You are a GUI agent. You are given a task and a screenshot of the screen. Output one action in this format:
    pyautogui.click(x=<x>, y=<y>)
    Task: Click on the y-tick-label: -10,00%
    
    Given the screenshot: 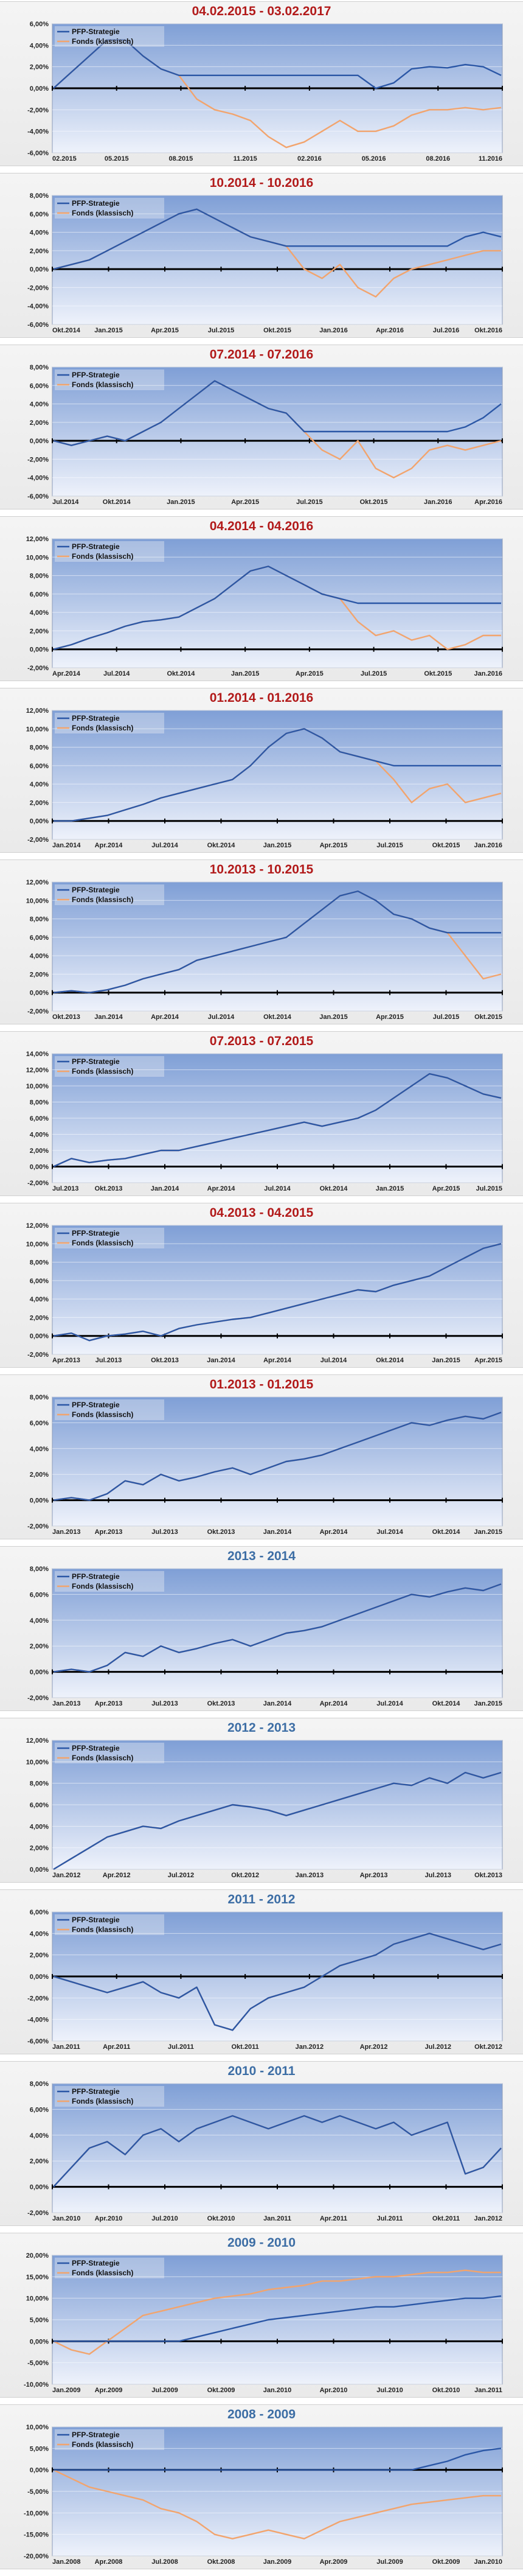 What is the action you would take?
    pyautogui.click(x=37, y=2385)
    